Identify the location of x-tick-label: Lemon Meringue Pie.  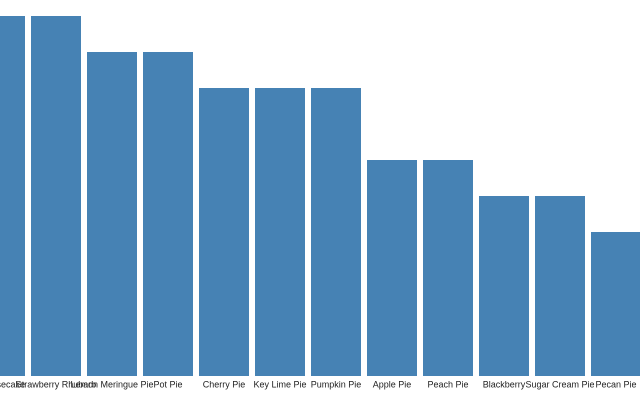
(111, 384).